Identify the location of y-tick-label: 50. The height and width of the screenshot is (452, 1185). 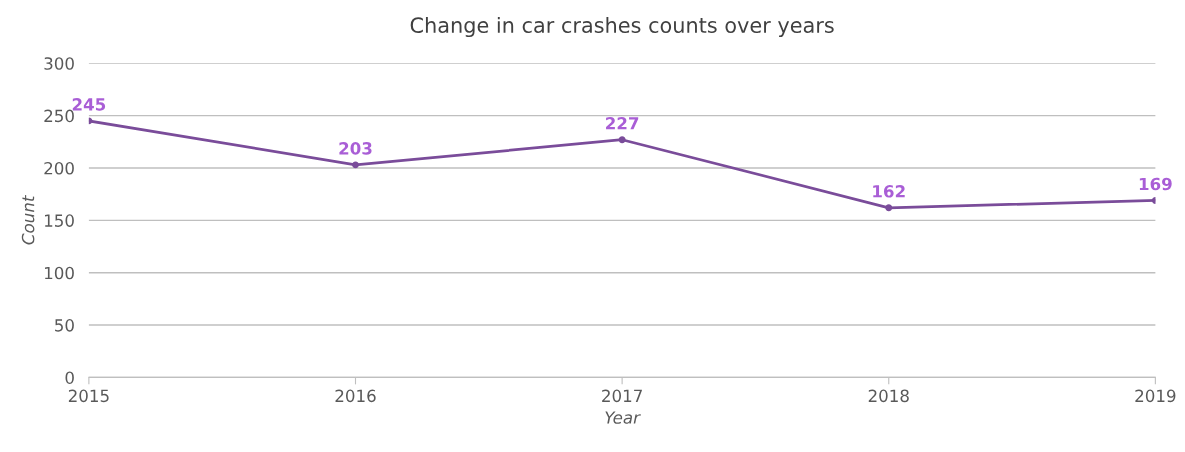
(64, 325).